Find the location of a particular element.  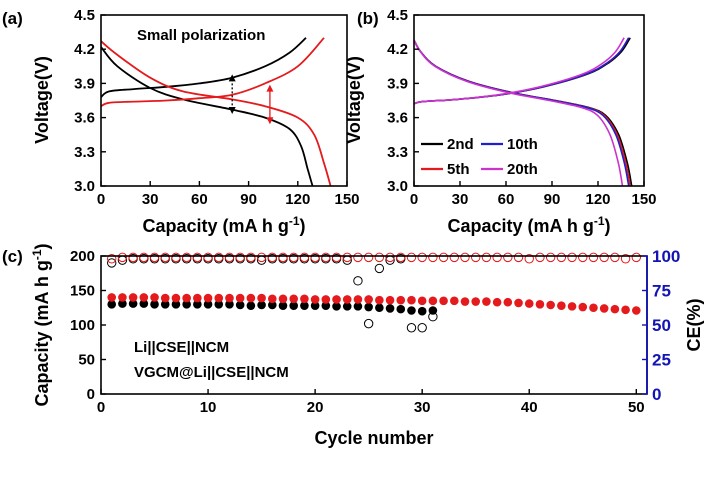

panel-c-y-ticks: 0 50 100 150 200 is located at coordinates (88, 325).